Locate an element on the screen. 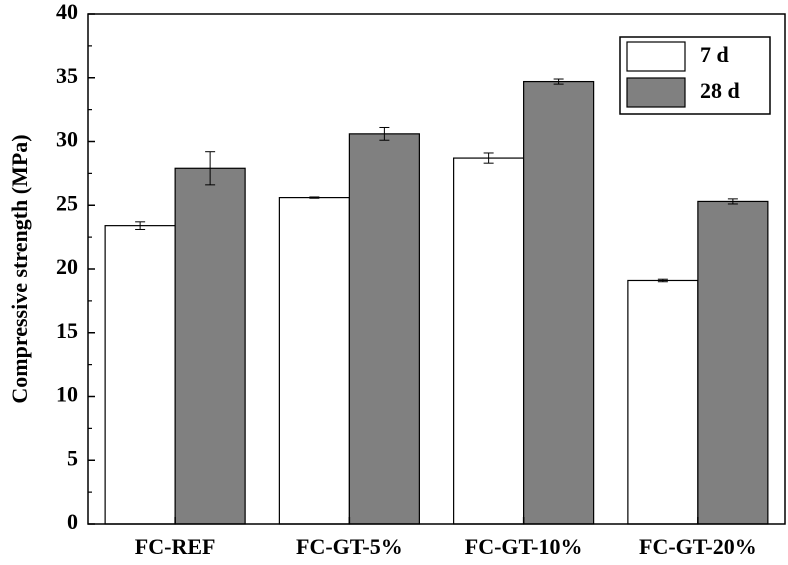 Image resolution: width=788 pixels, height=565 pixels. x-tick-label: FC-GT-20% is located at coordinates (698, 546).